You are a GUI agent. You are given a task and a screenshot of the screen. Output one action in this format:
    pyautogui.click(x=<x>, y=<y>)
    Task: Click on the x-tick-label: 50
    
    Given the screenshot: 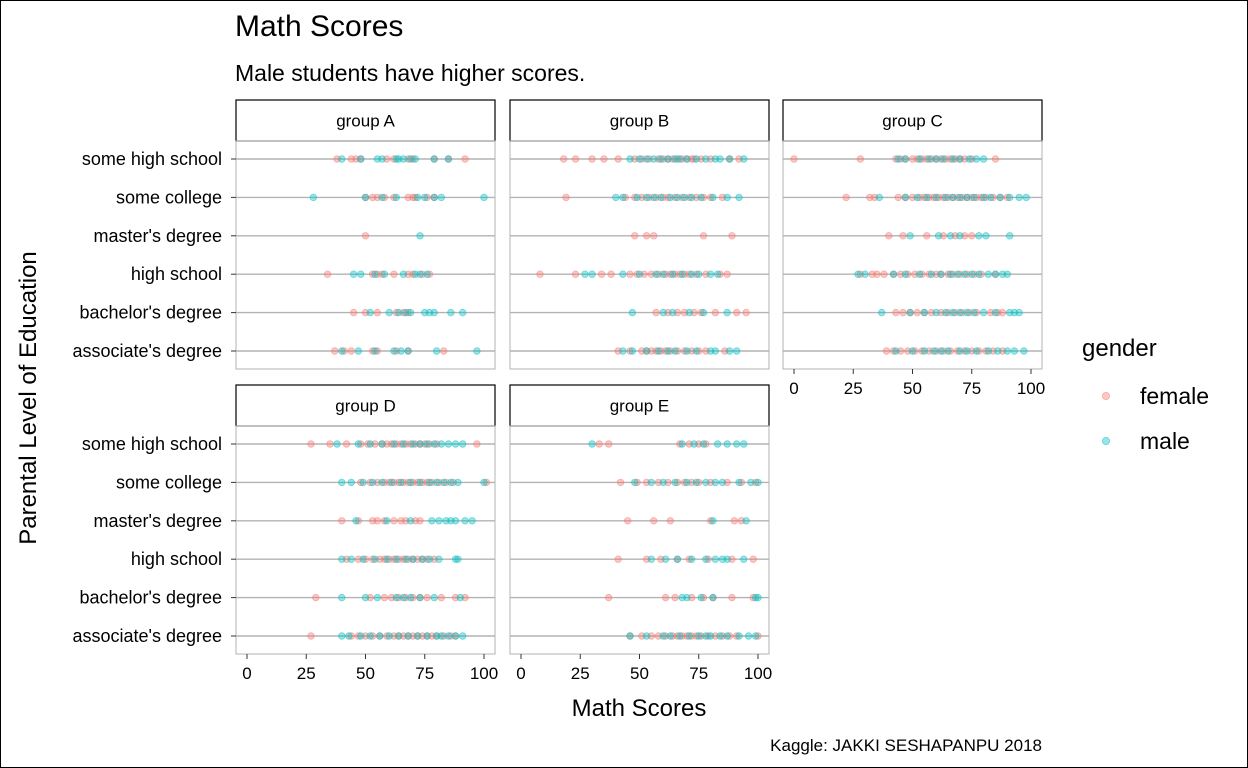 What is the action you would take?
    pyautogui.click(x=365, y=673)
    